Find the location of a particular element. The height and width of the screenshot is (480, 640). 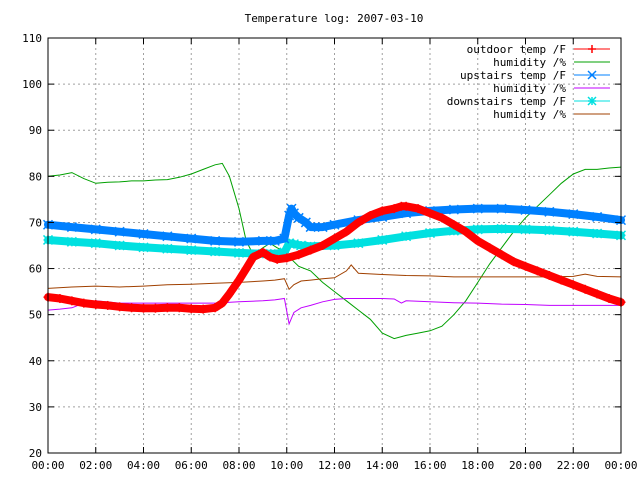

y-tick-label: 80 is located at coordinates (35, 176).